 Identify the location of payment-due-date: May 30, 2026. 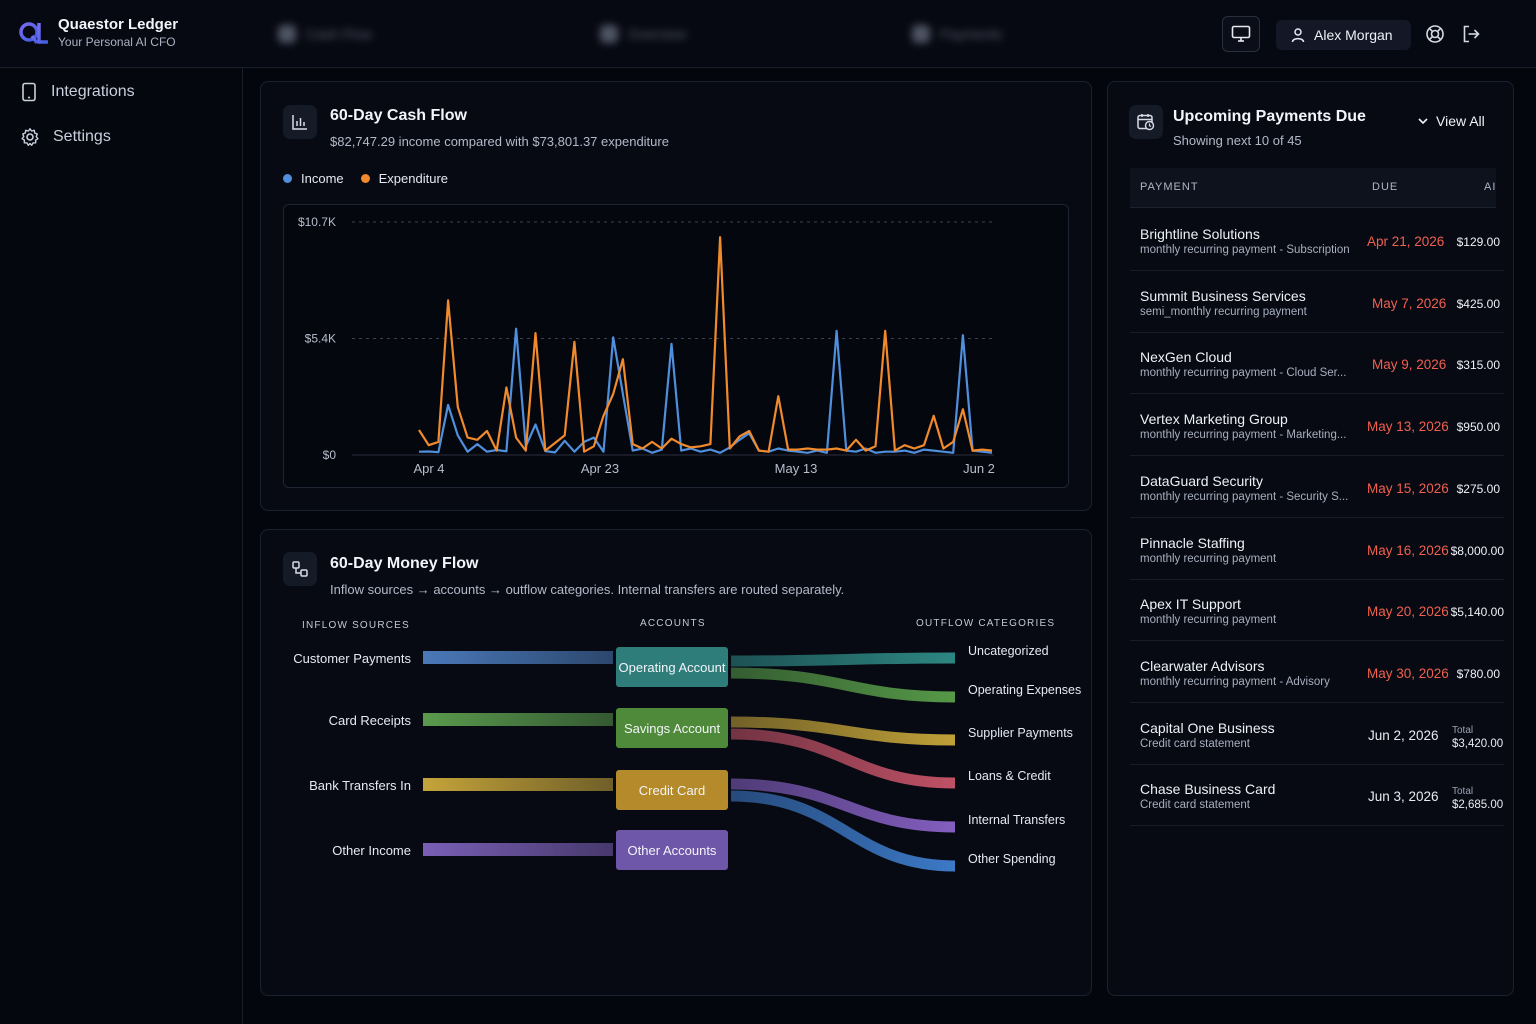
(1408, 673).